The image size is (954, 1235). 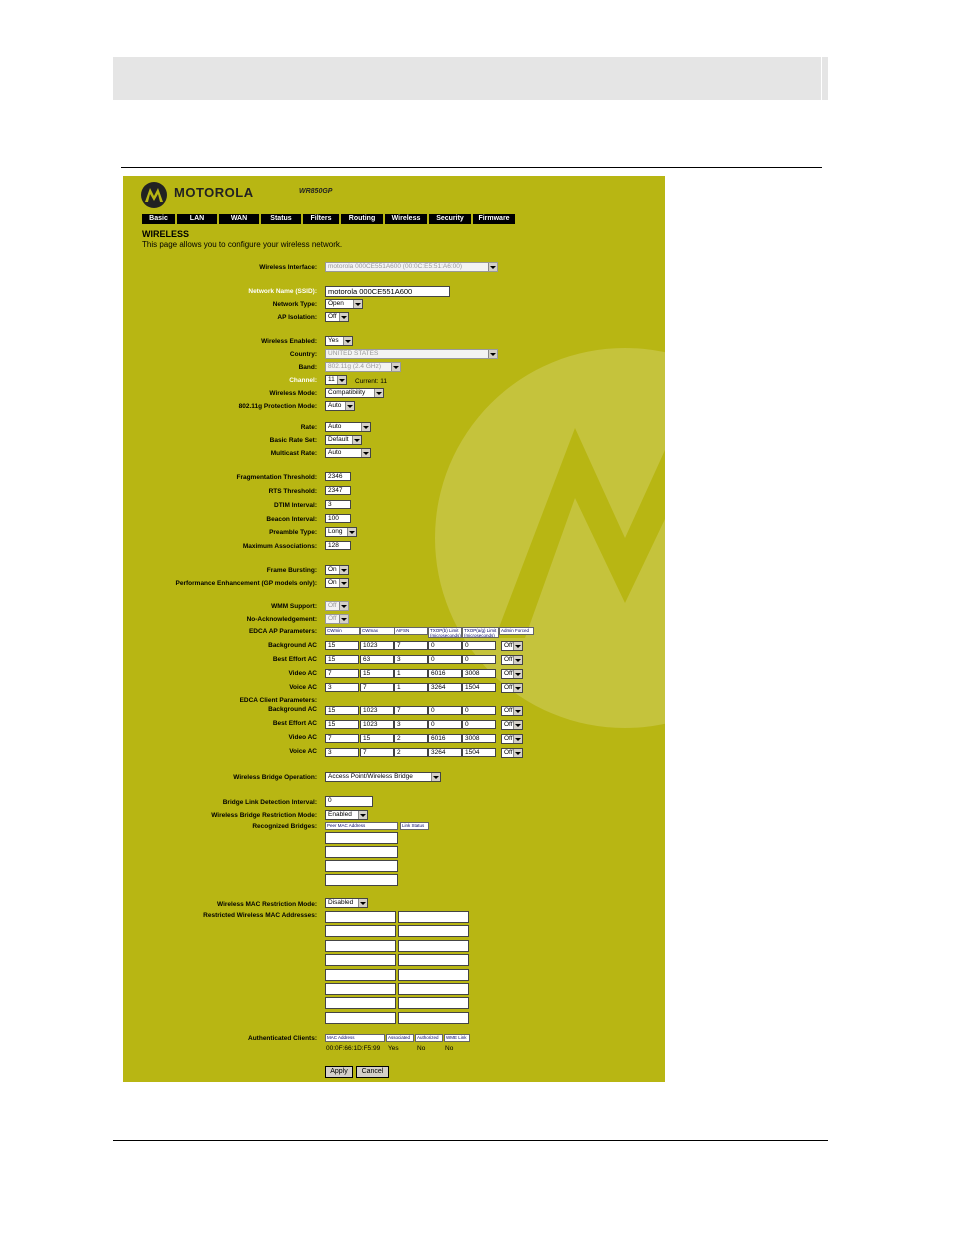 What do you see at coordinates (346, 815) in the screenshot?
I see `bridge-restriction-select: Enabled` at bounding box center [346, 815].